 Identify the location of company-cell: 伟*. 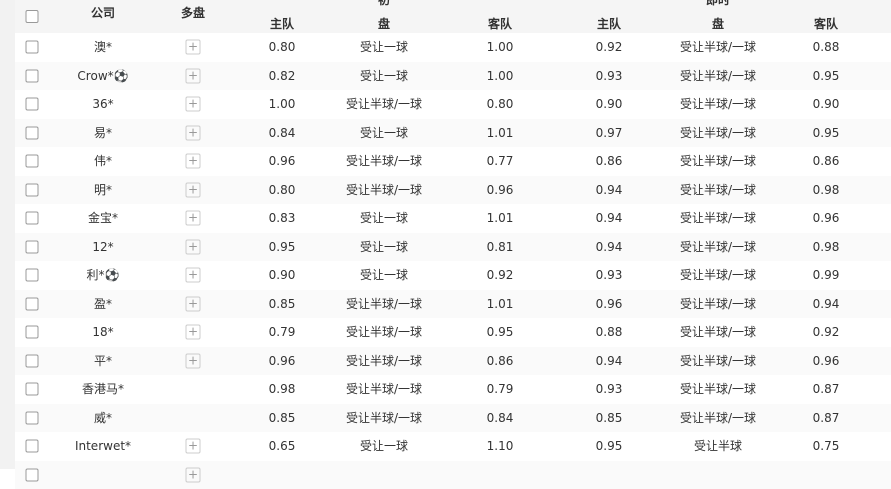
(103, 161).